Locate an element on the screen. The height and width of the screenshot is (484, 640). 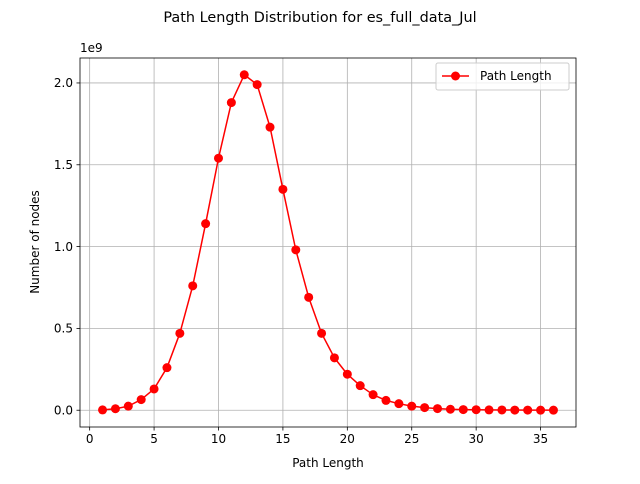
x-tick-label: 20 is located at coordinates (347, 439).